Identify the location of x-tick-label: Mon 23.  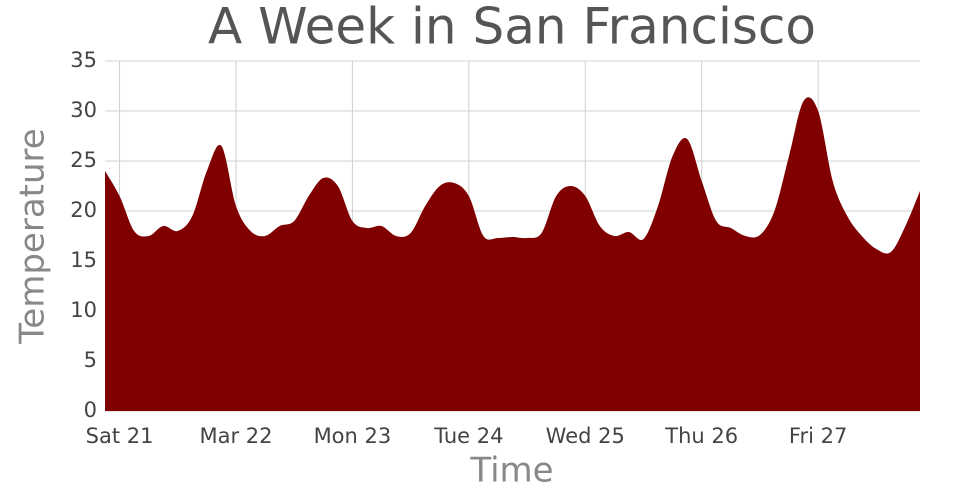
(353, 436).